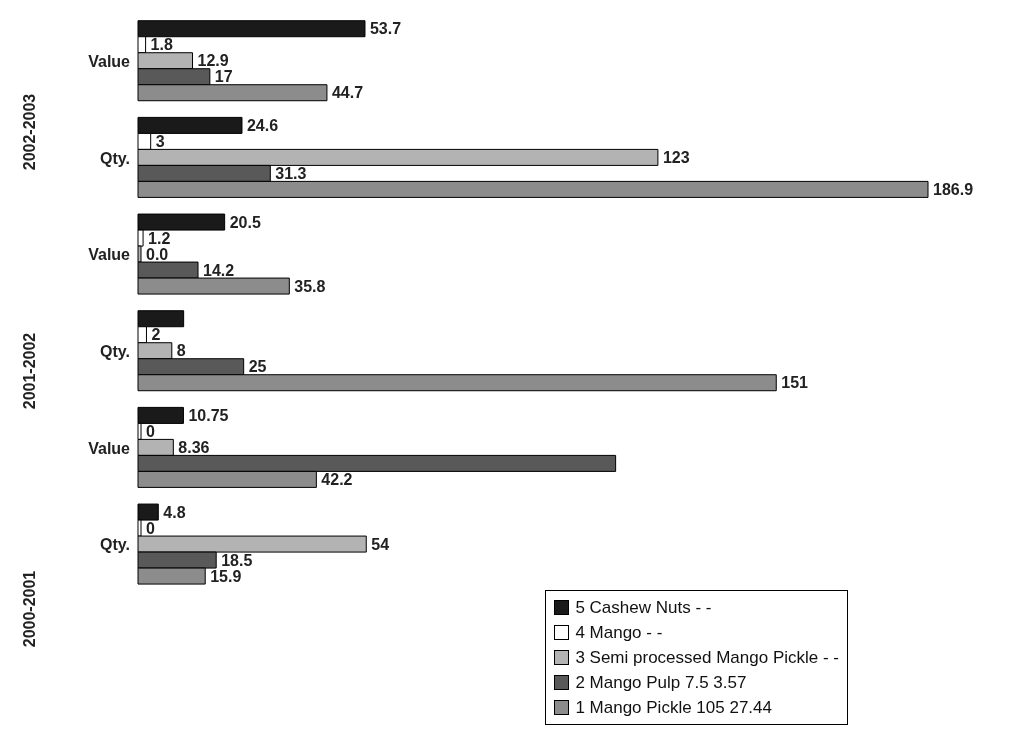 Image resolution: width=1009 pixels, height=741 pixels. Describe the element at coordinates (159, 238) in the screenshot. I see `data-label: 1.2` at that location.